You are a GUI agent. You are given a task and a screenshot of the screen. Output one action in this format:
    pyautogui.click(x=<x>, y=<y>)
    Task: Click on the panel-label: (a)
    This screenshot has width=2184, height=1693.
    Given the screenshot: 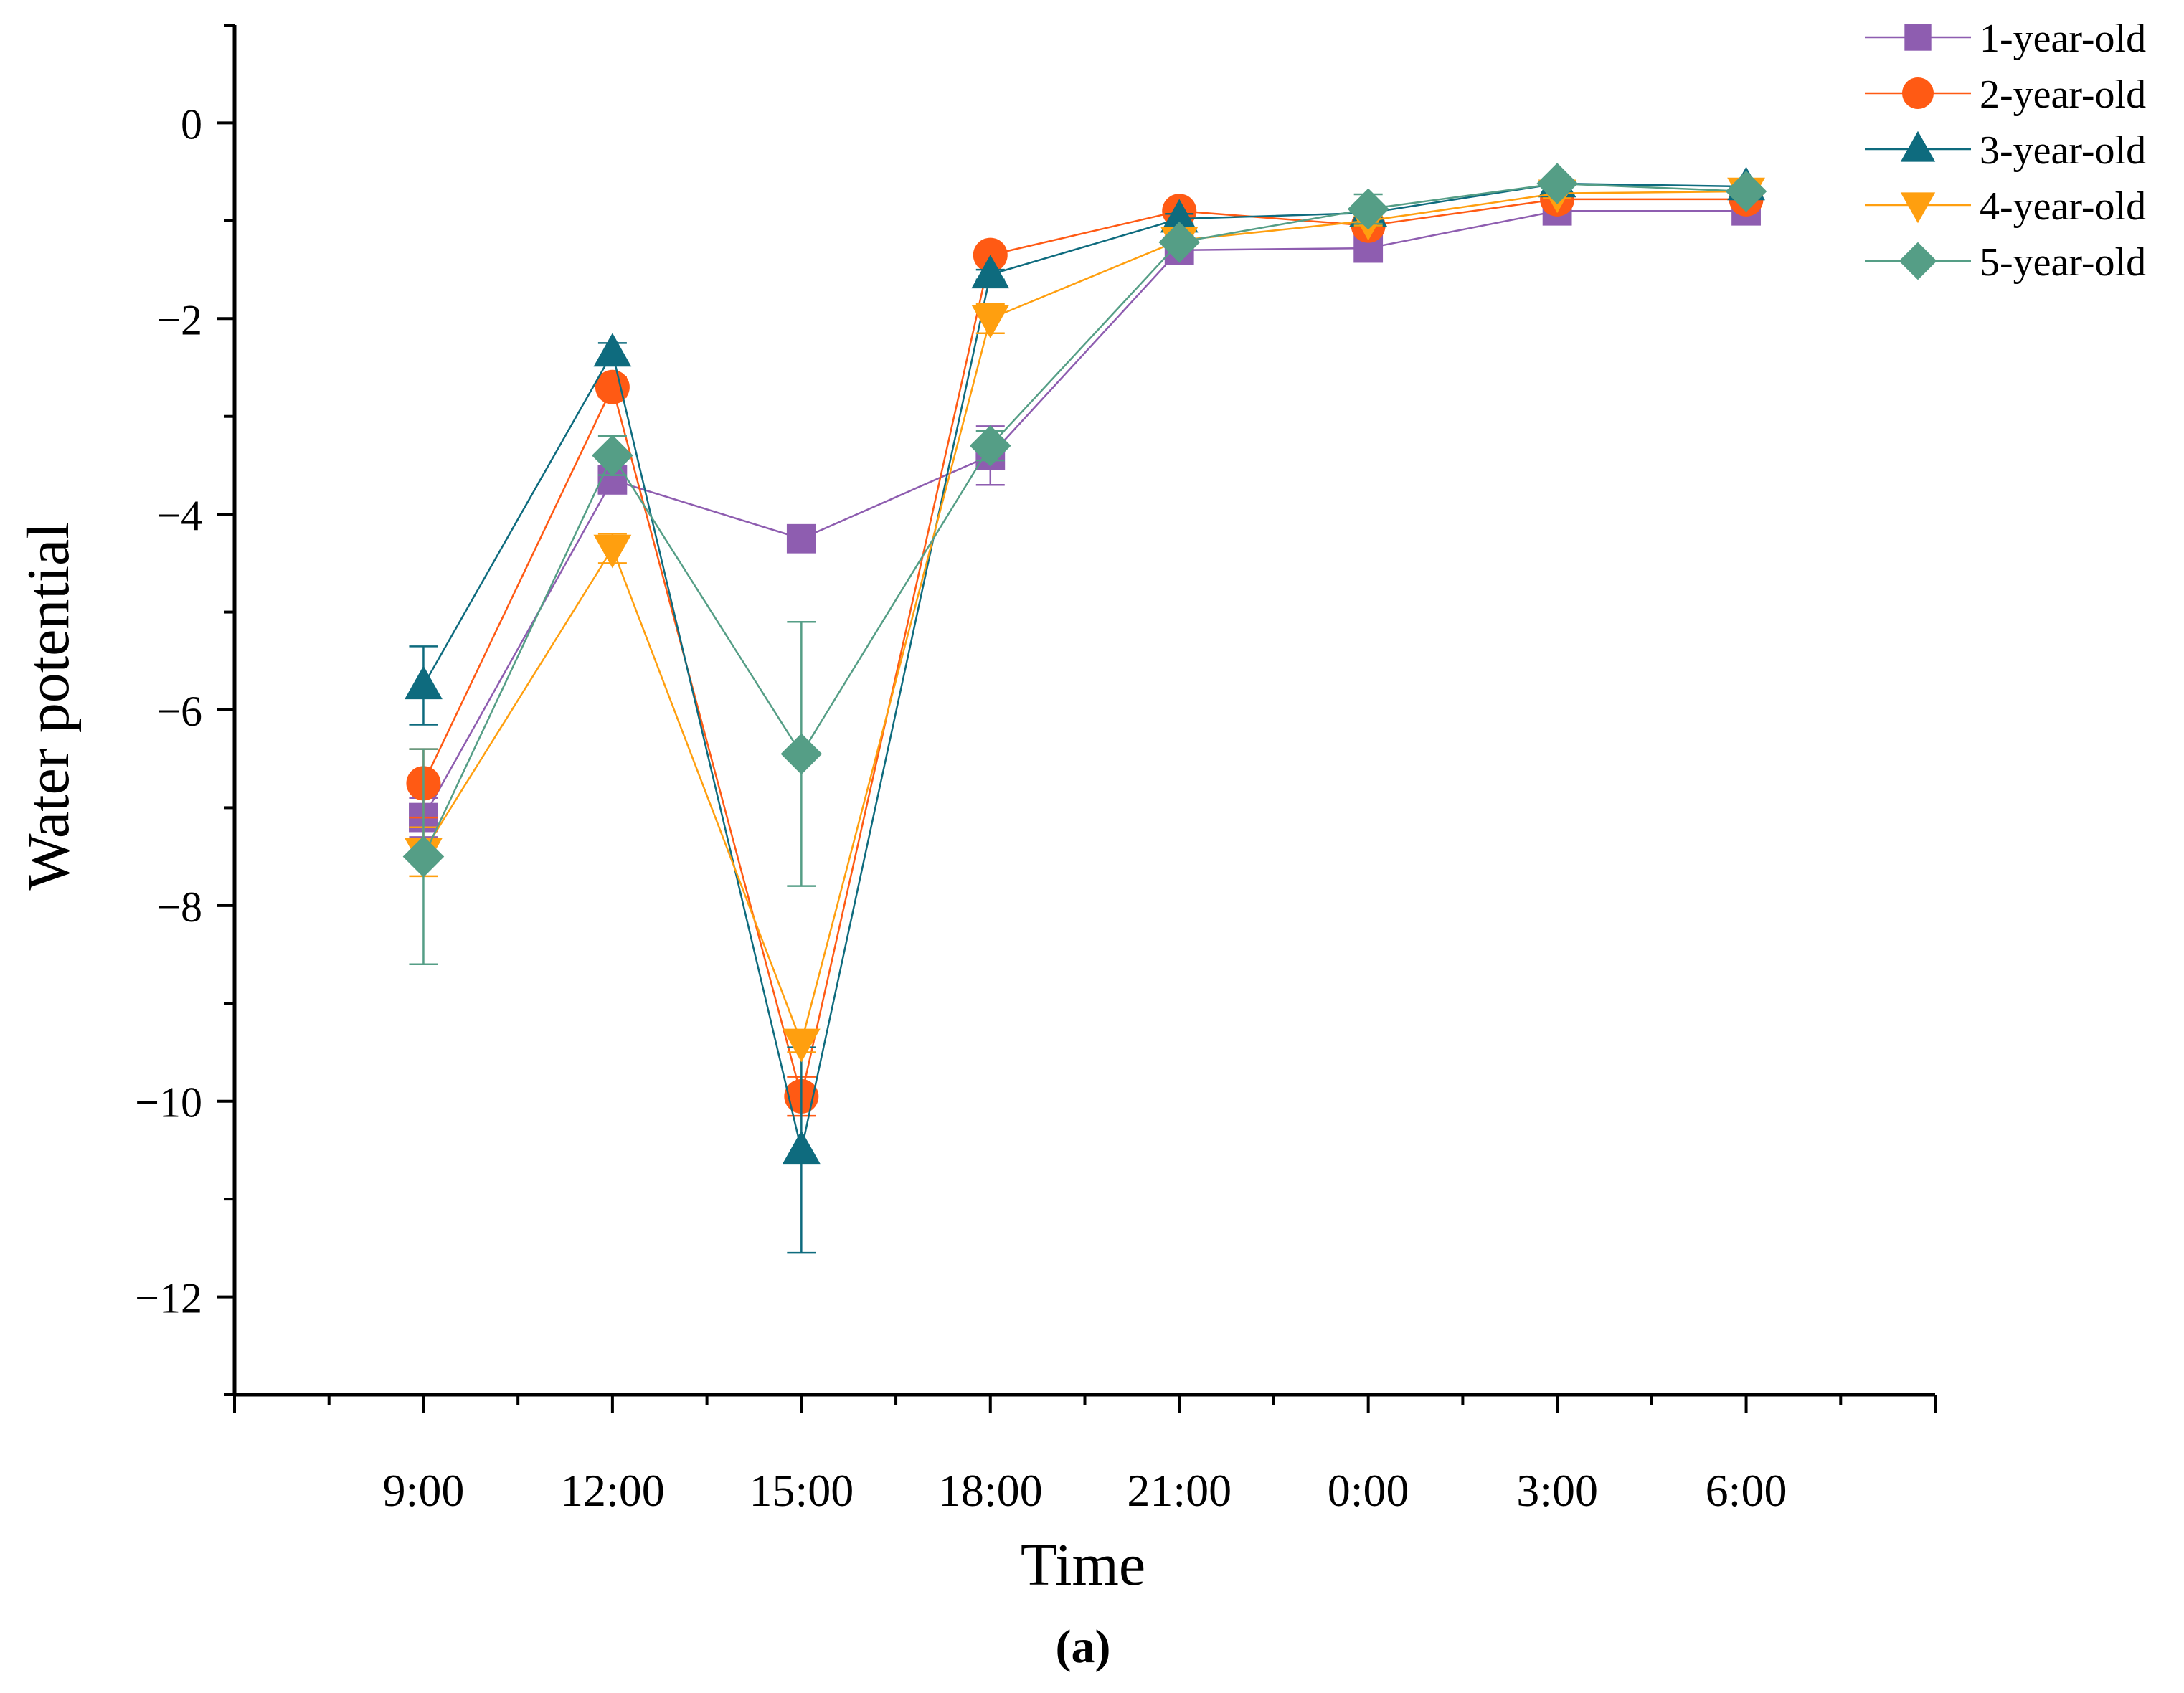 What is the action you would take?
    pyautogui.click(x=1083, y=1647)
    